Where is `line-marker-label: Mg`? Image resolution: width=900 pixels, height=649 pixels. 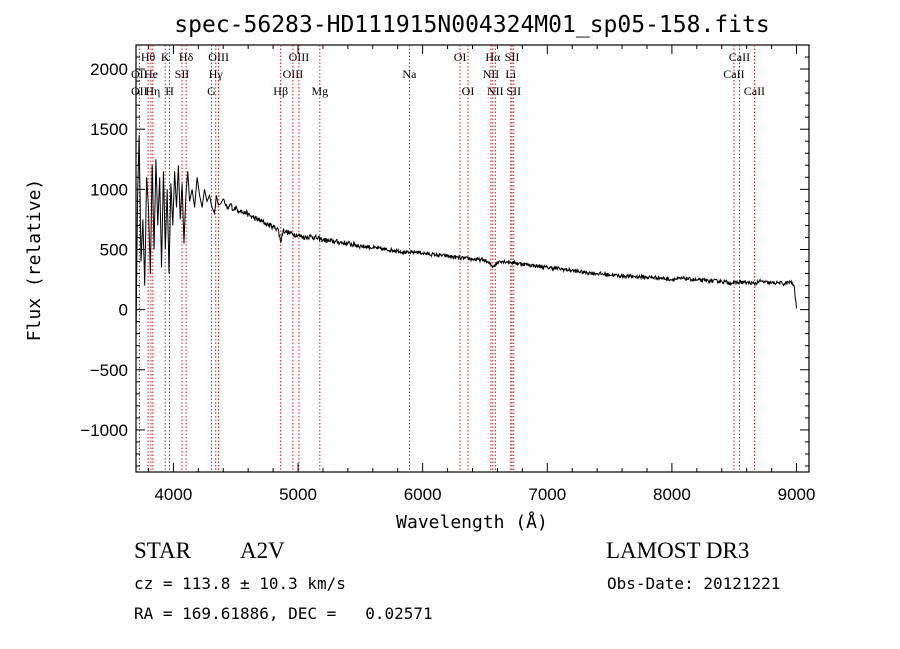
line-marker-label: Mg is located at coordinates (319, 91).